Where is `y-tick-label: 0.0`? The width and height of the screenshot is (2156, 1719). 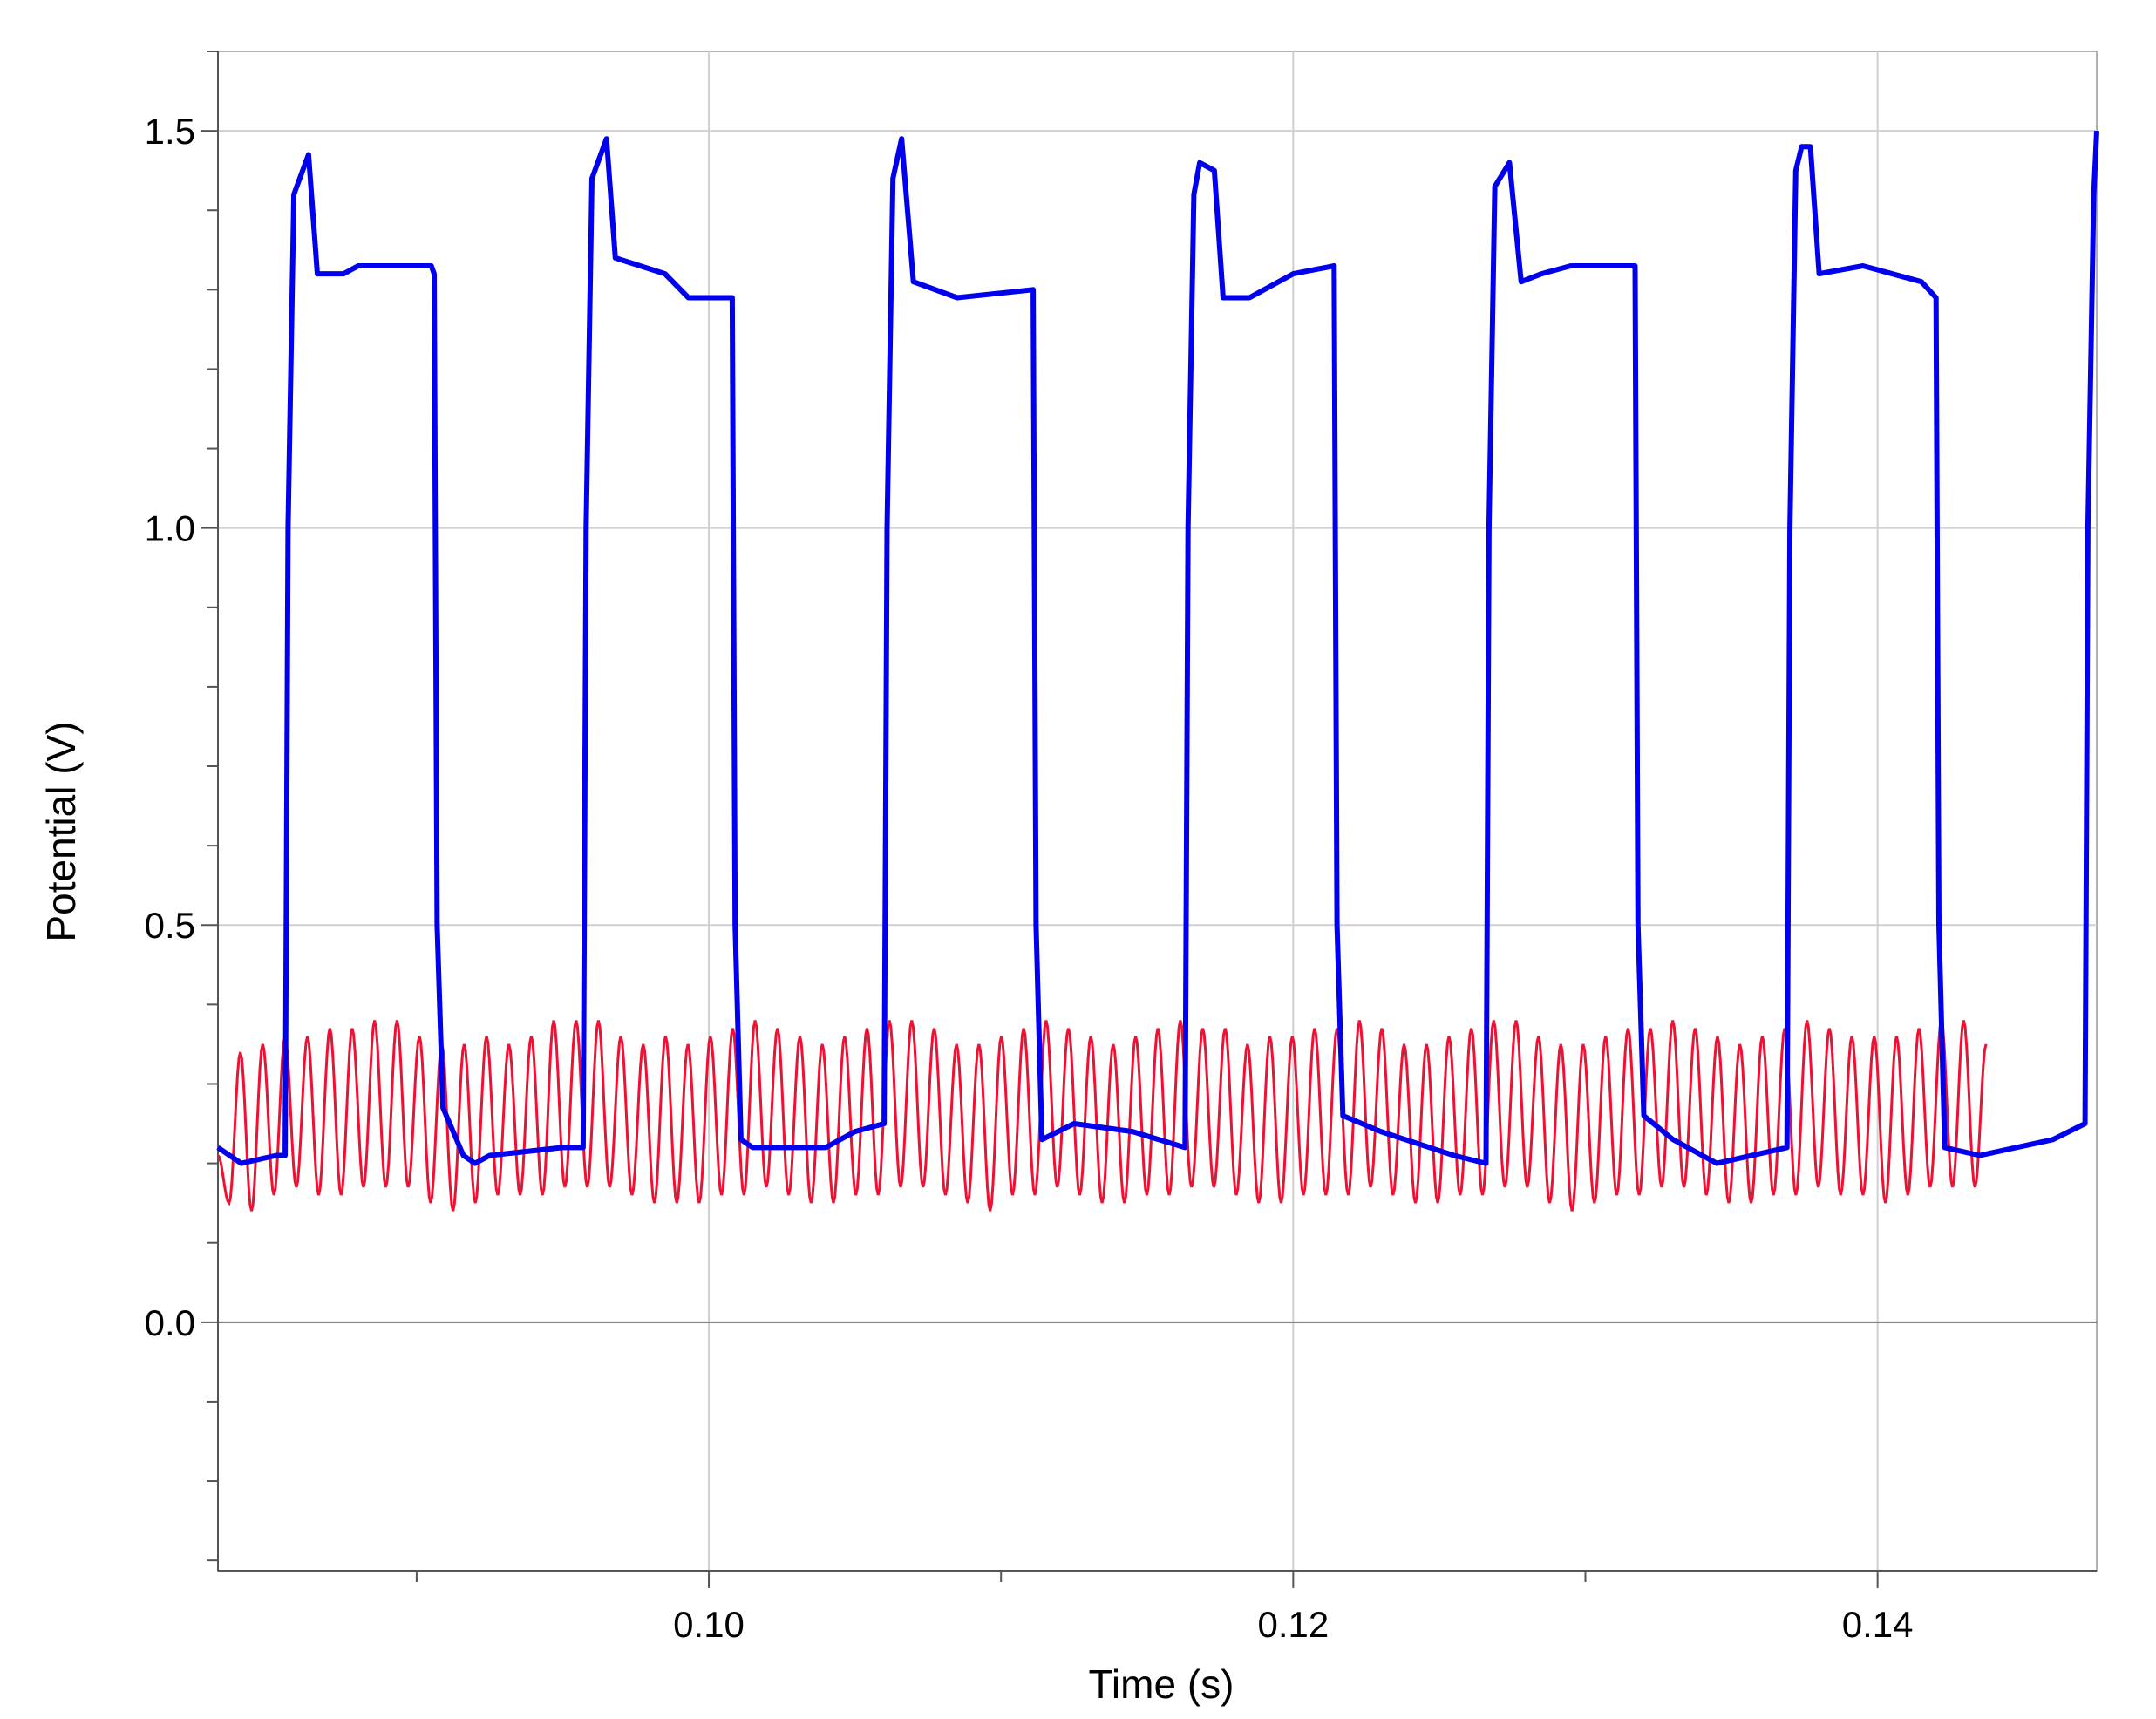
y-tick-label: 0.0 is located at coordinates (170, 1322).